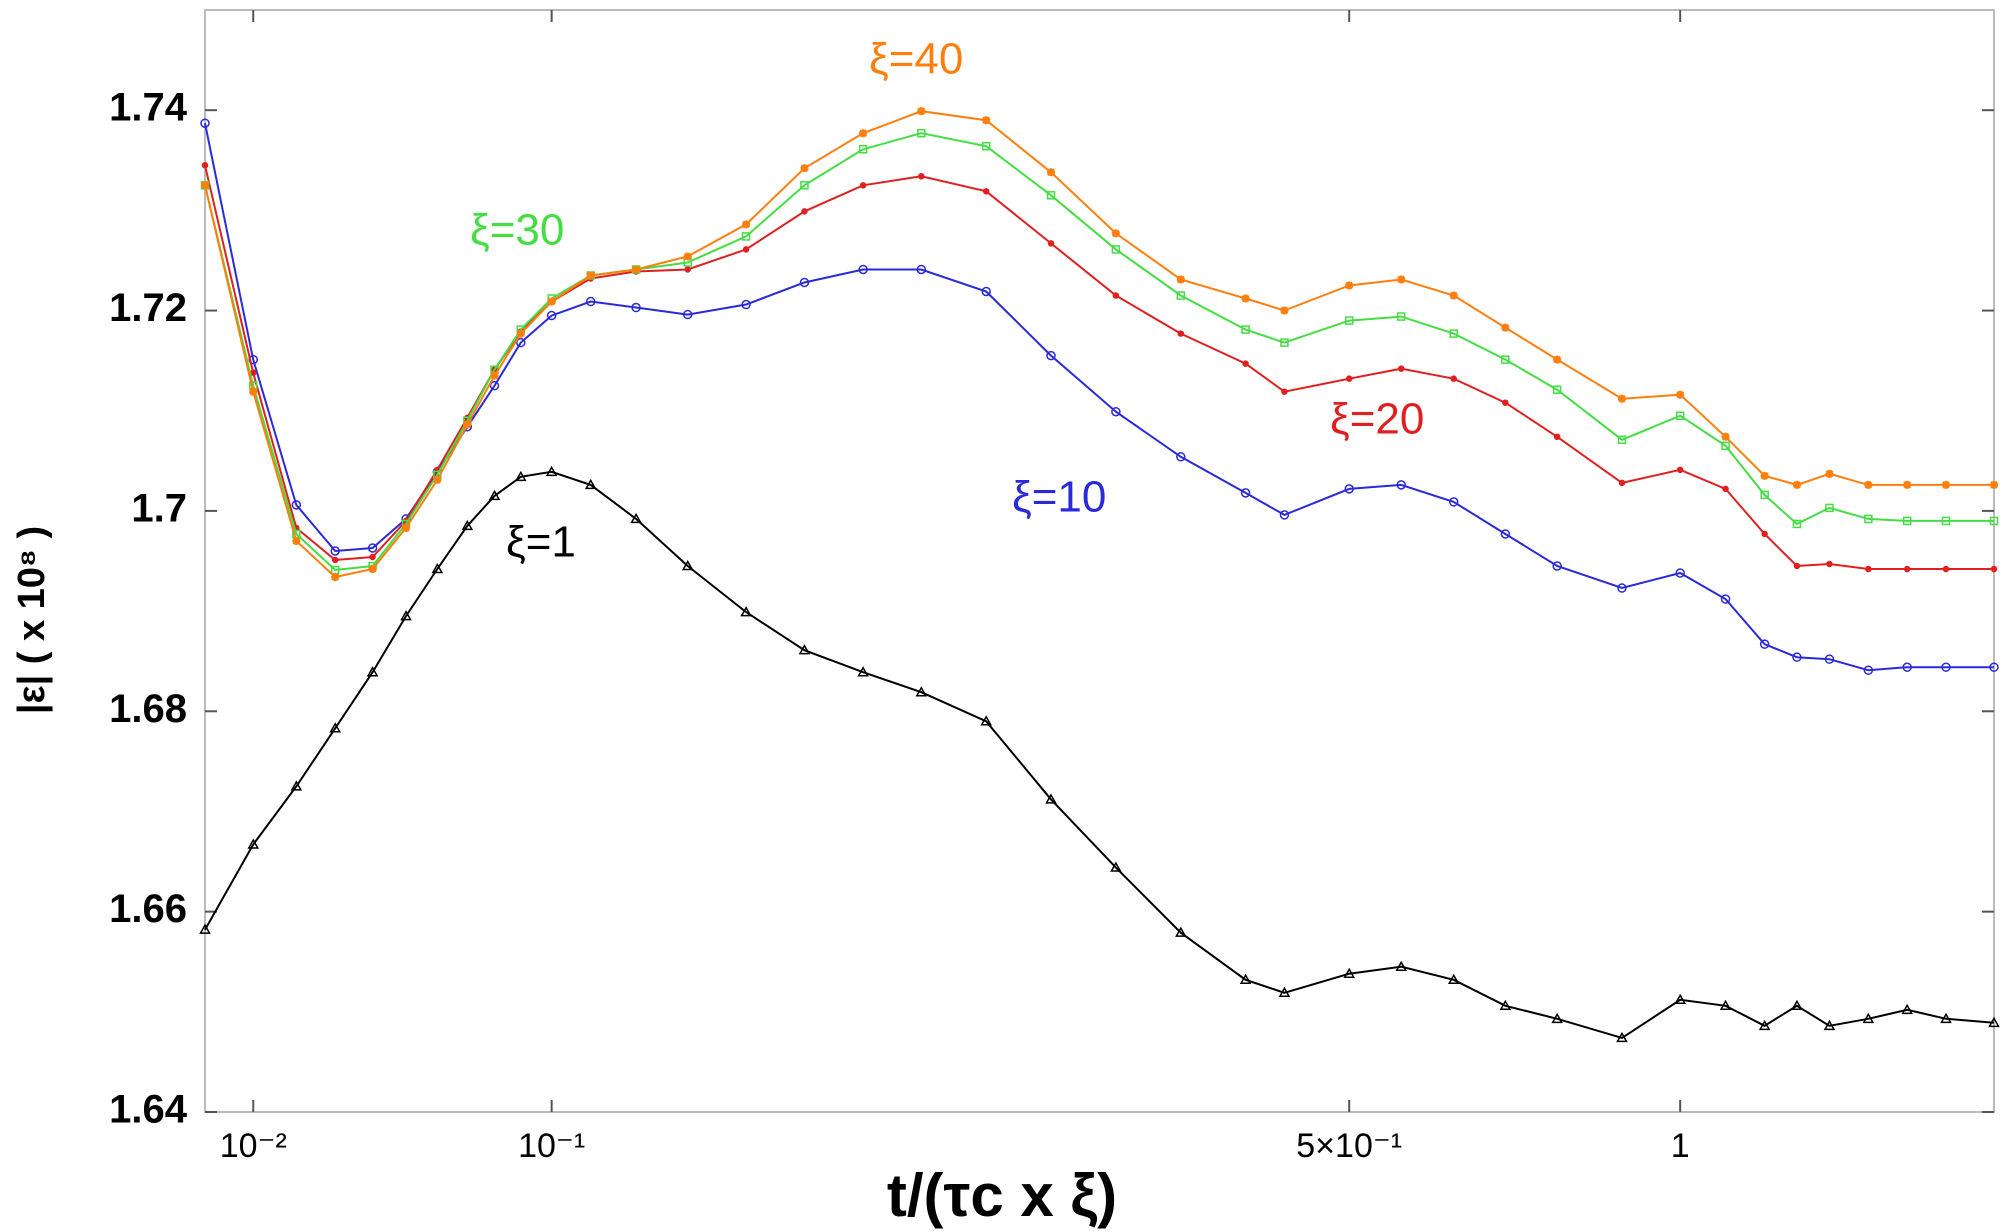  What do you see at coordinates (916, 59) in the screenshot?
I see `series-label: ξ=40` at bounding box center [916, 59].